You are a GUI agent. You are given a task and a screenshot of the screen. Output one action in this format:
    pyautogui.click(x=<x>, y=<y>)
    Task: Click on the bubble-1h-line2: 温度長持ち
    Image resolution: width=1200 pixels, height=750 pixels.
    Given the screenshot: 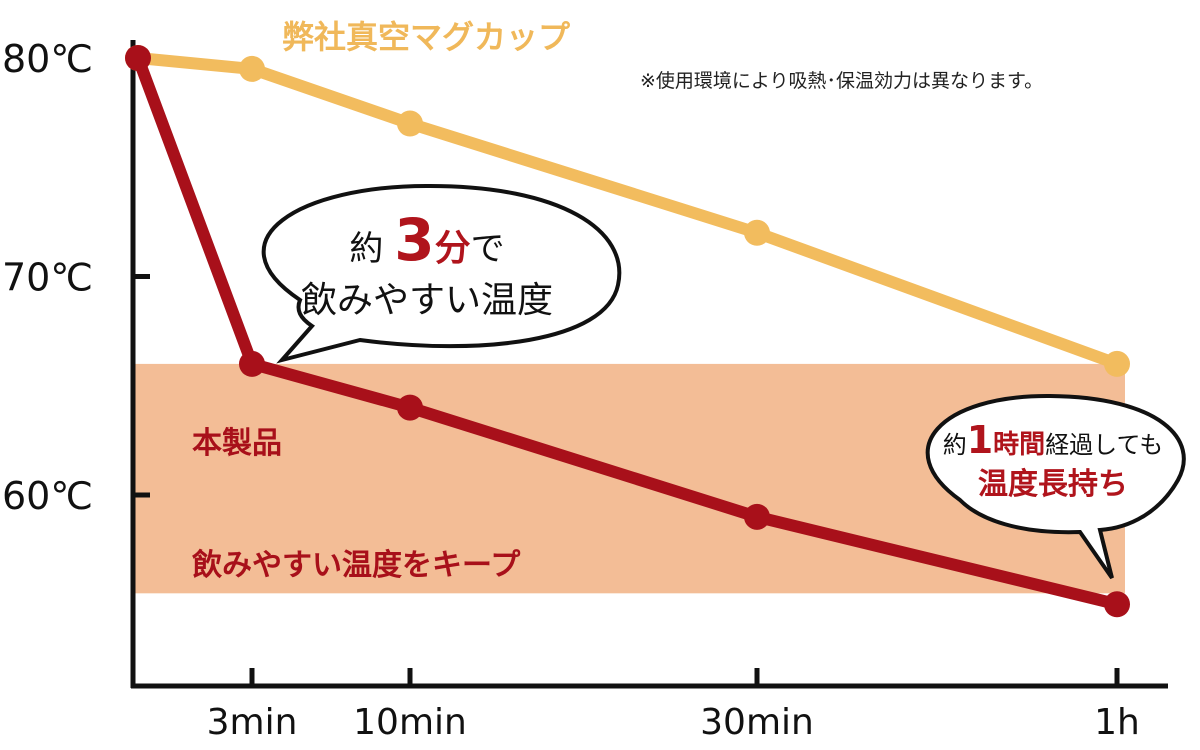 What is the action you would take?
    pyautogui.click(x=1053, y=484)
    